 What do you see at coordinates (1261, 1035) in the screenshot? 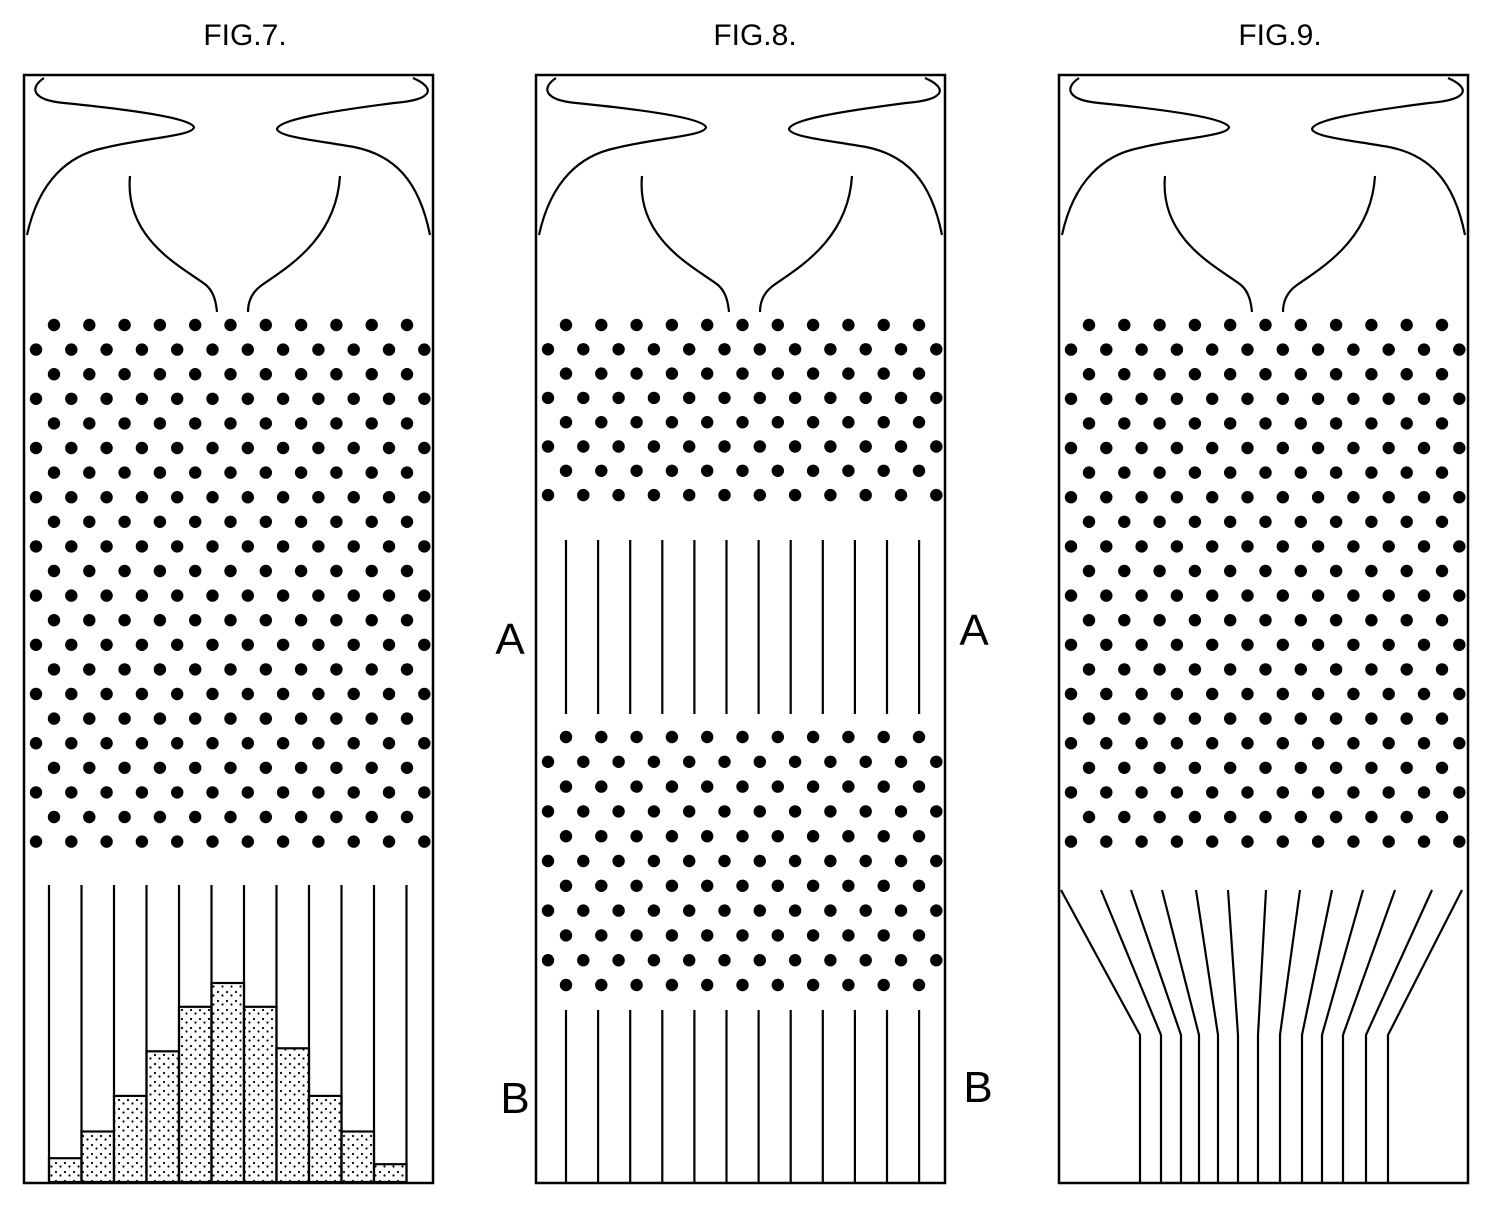
I see `fig9-converging-channels` at bounding box center [1261, 1035].